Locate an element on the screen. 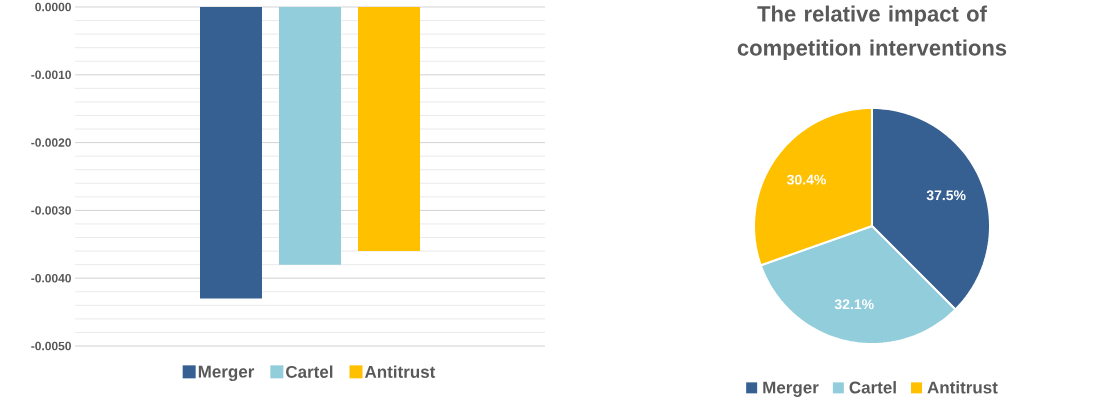 The width and height of the screenshot is (1102, 405). data-label: 32.1% is located at coordinates (854, 304).